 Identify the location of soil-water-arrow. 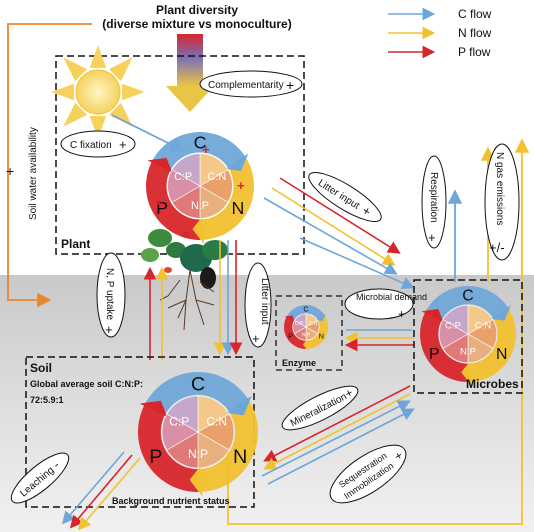
(49, 165).